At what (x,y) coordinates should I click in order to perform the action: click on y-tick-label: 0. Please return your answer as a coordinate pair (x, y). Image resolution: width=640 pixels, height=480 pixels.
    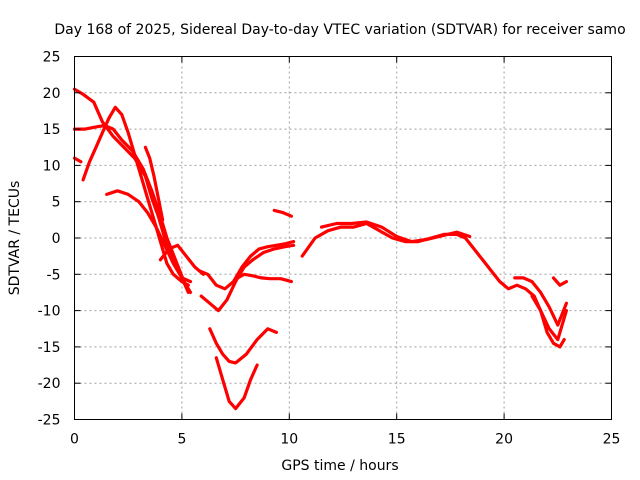
    Looking at the image, I should click on (56, 239).